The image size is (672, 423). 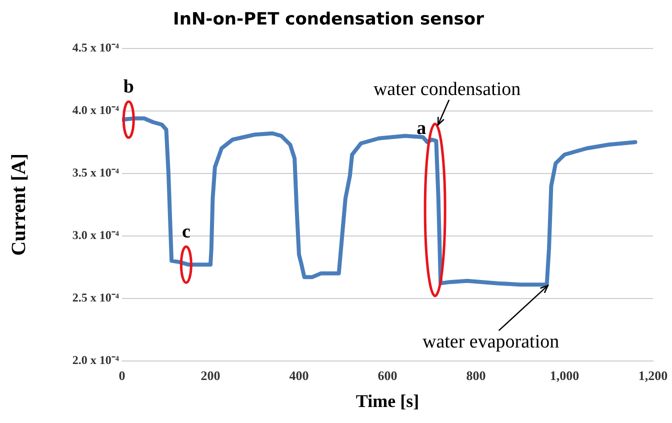 I want to click on x-tick-label: 1,000, so click(x=565, y=375).